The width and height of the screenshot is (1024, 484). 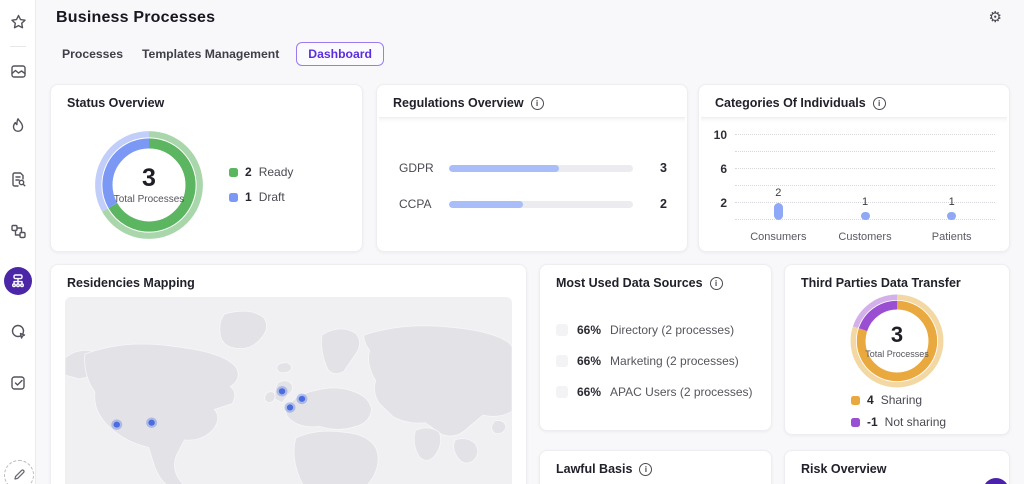 I want to click on map-greenland, so click(x=243, y=330).